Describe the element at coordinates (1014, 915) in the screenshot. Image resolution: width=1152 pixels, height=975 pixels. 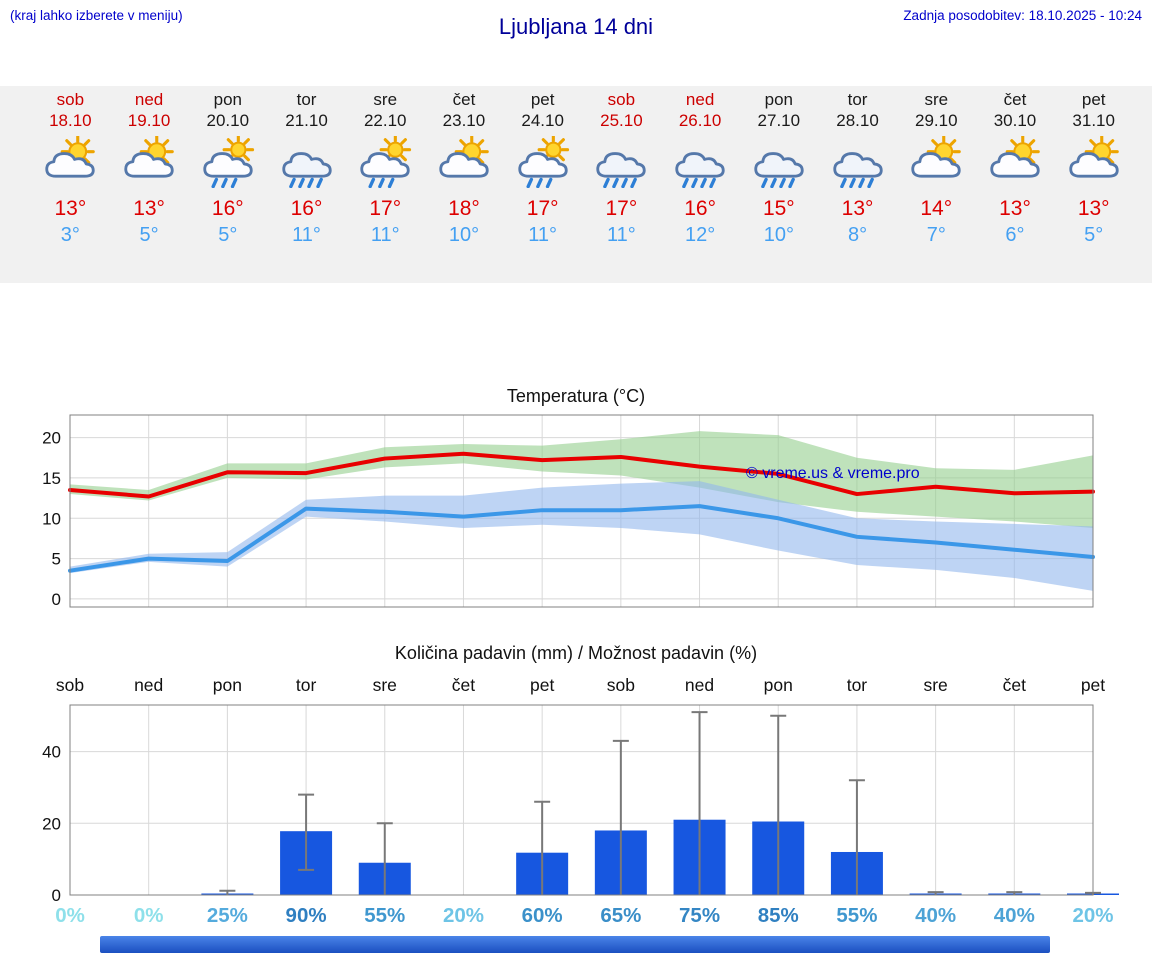
I see `precip-probability: 40%` at that location.